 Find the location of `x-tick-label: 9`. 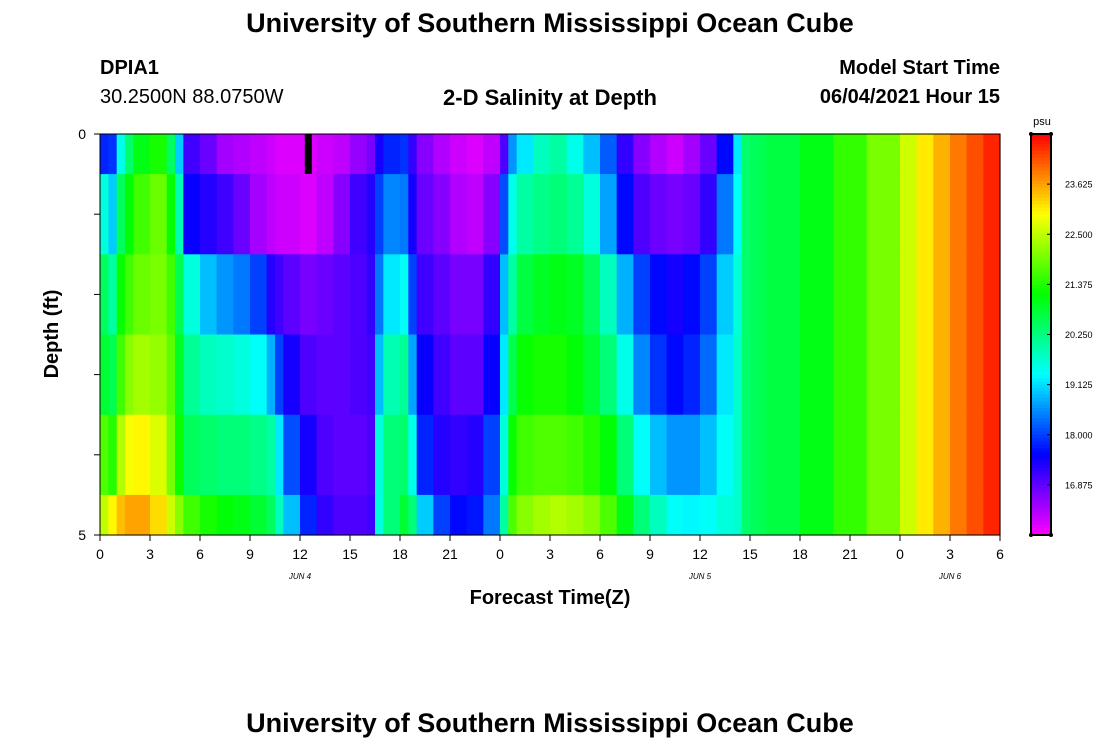

x-tick-label: 9 is located at coordinates (650, 554).